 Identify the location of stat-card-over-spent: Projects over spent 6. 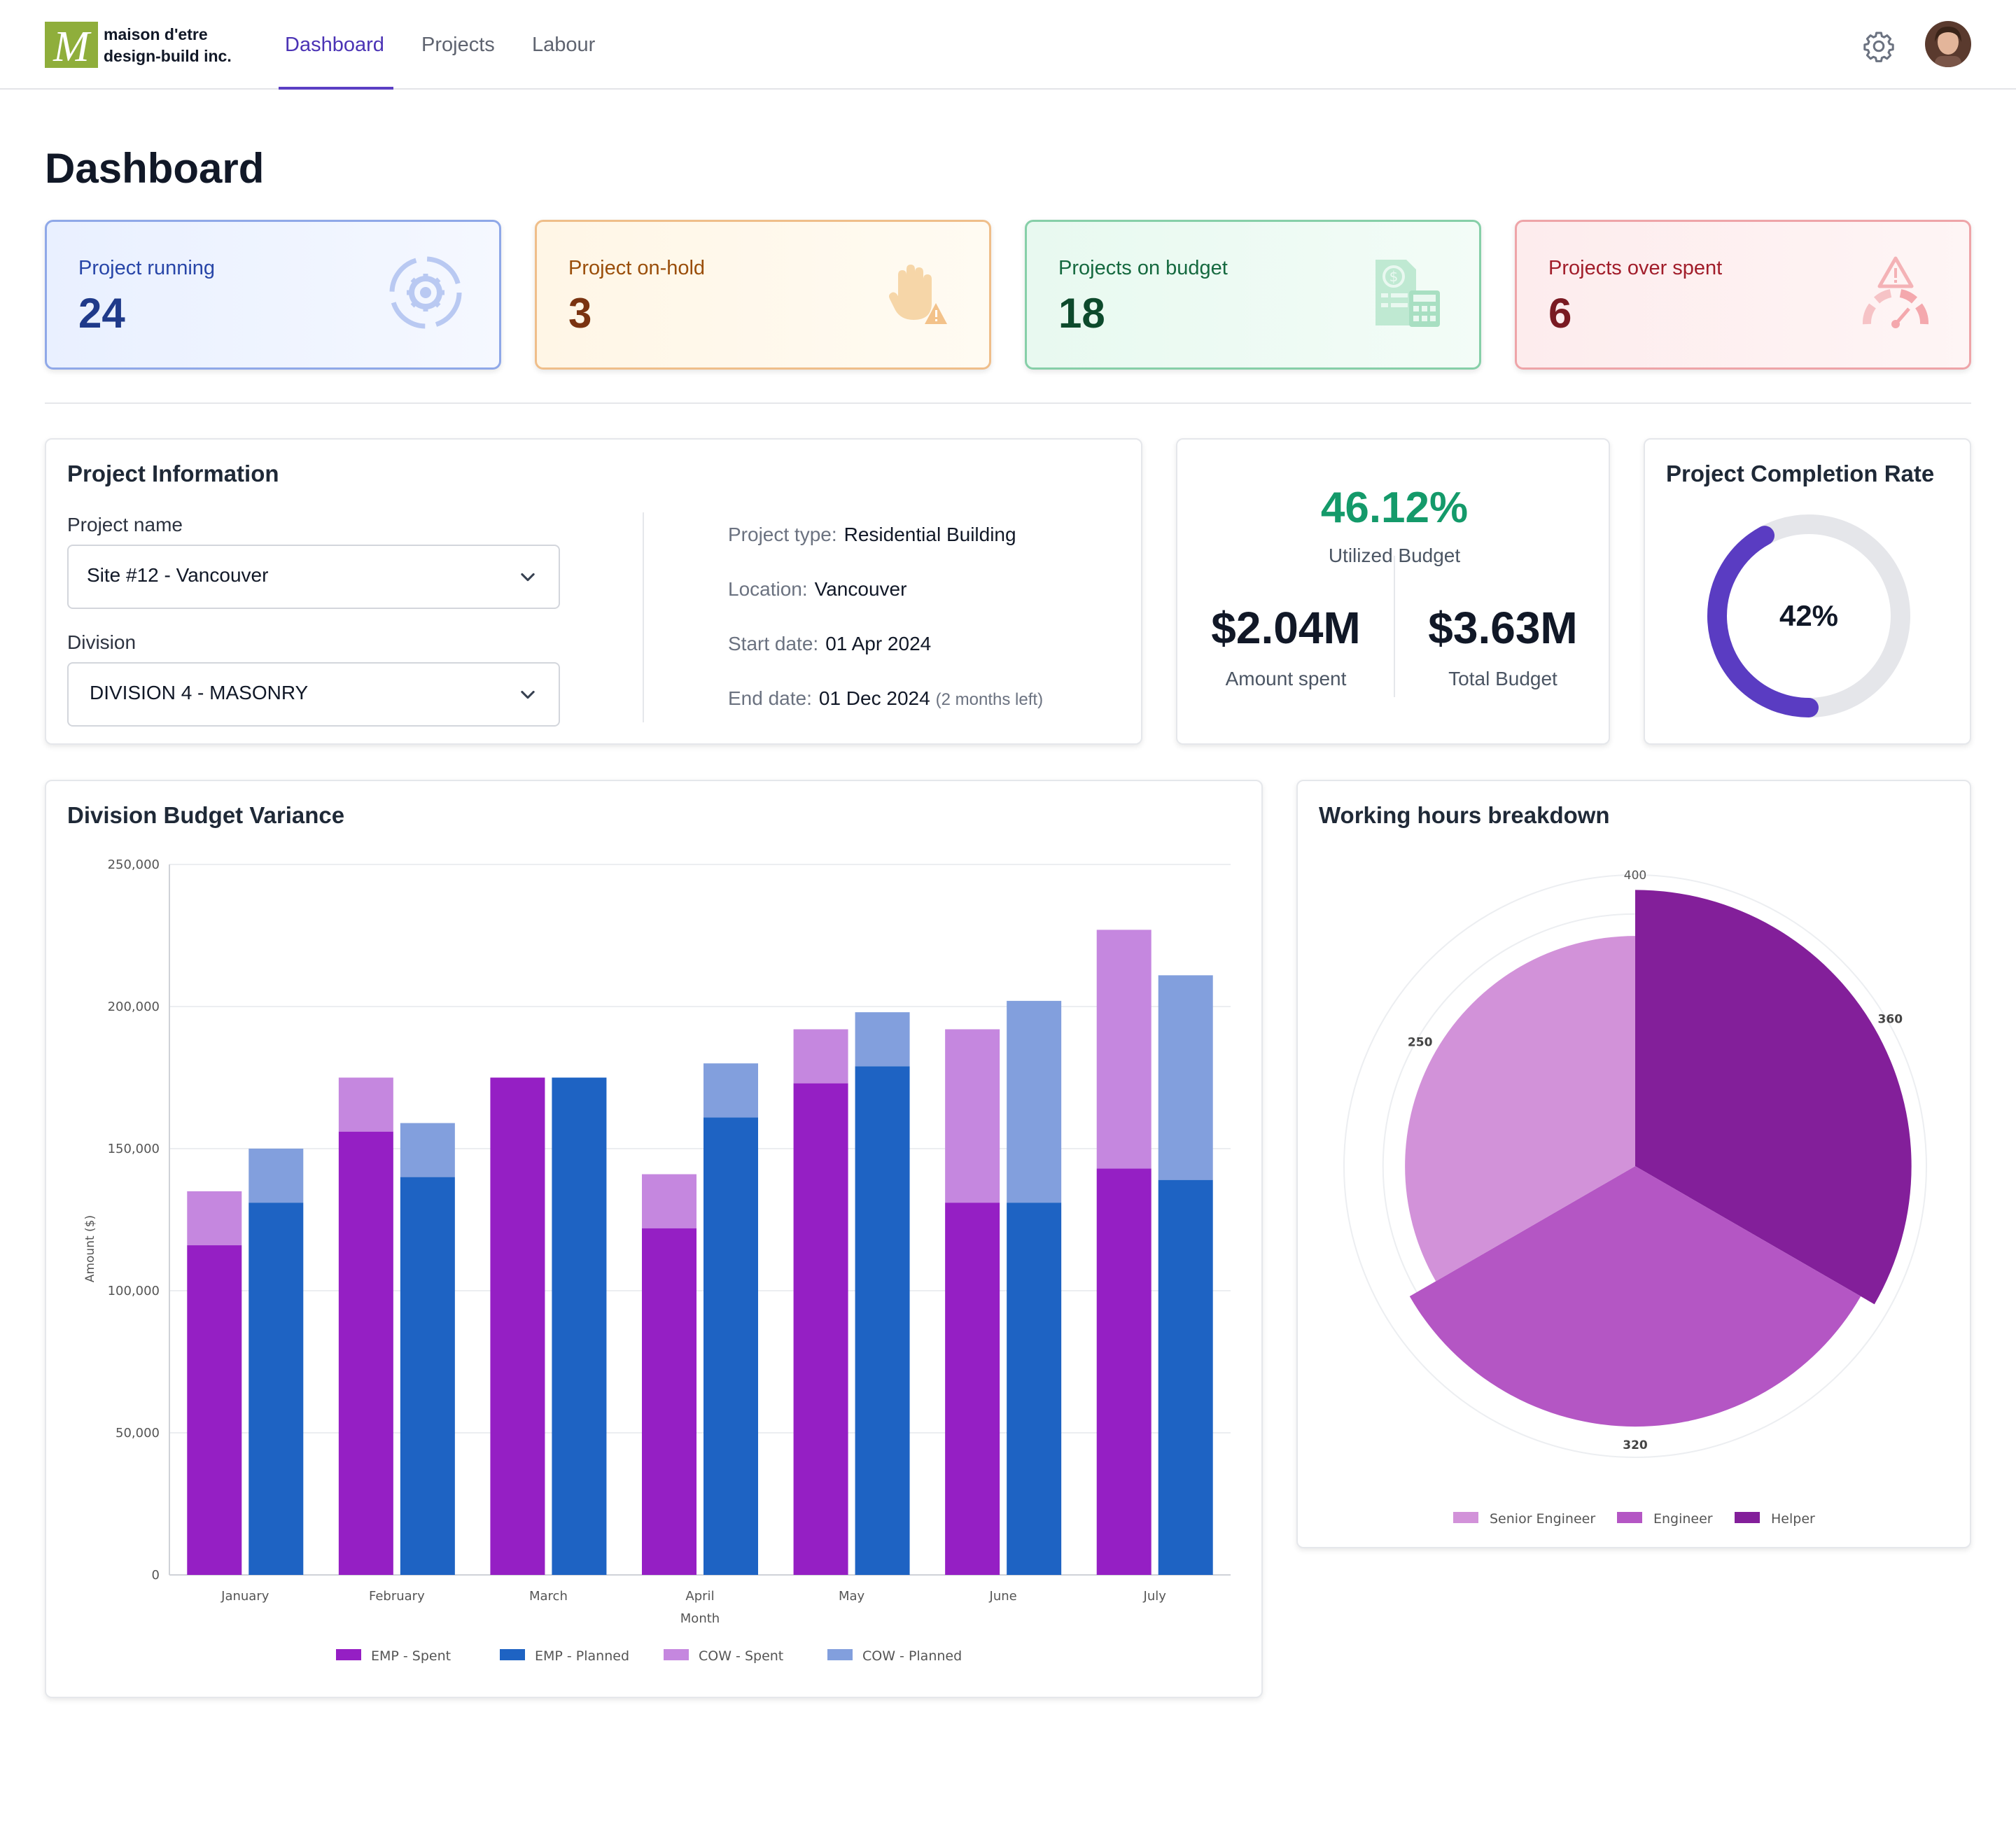
(1743, 295).